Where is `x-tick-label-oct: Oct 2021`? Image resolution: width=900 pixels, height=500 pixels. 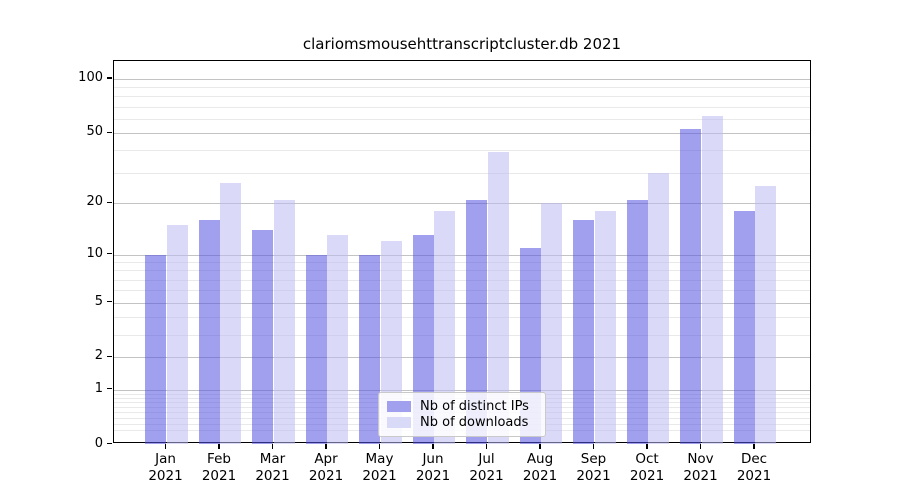
x-tick-label-oct: Oct 2021 is located at coordinates (647, 468).